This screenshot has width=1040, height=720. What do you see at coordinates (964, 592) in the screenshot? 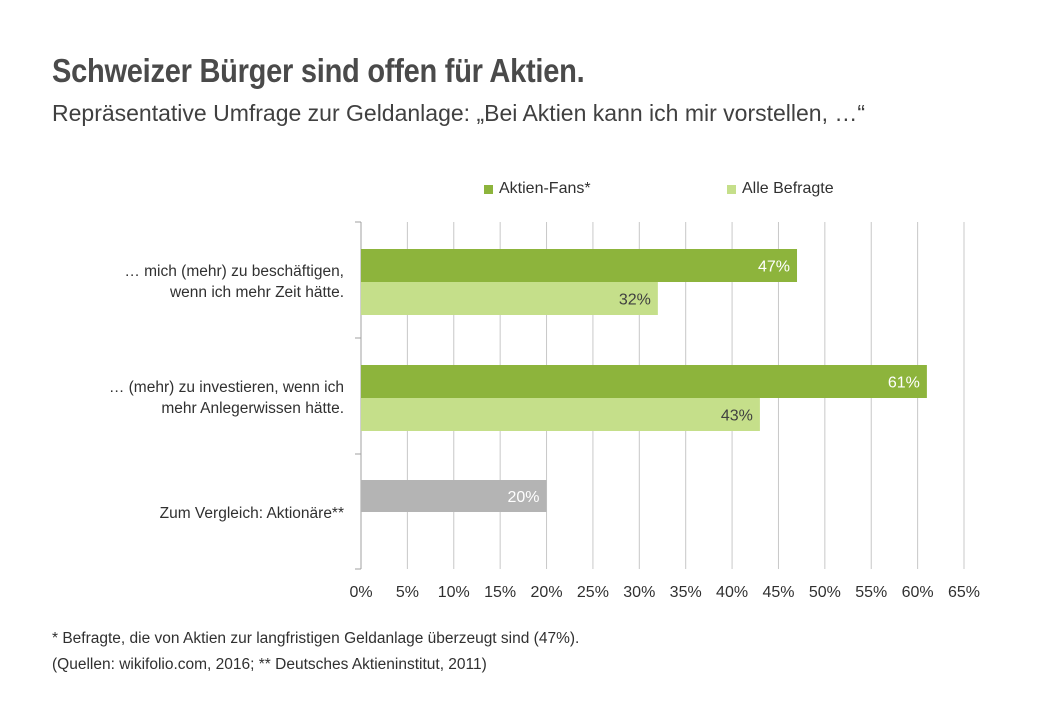
I see `x-tick-label: 65%` at bounding box center [964, 592].